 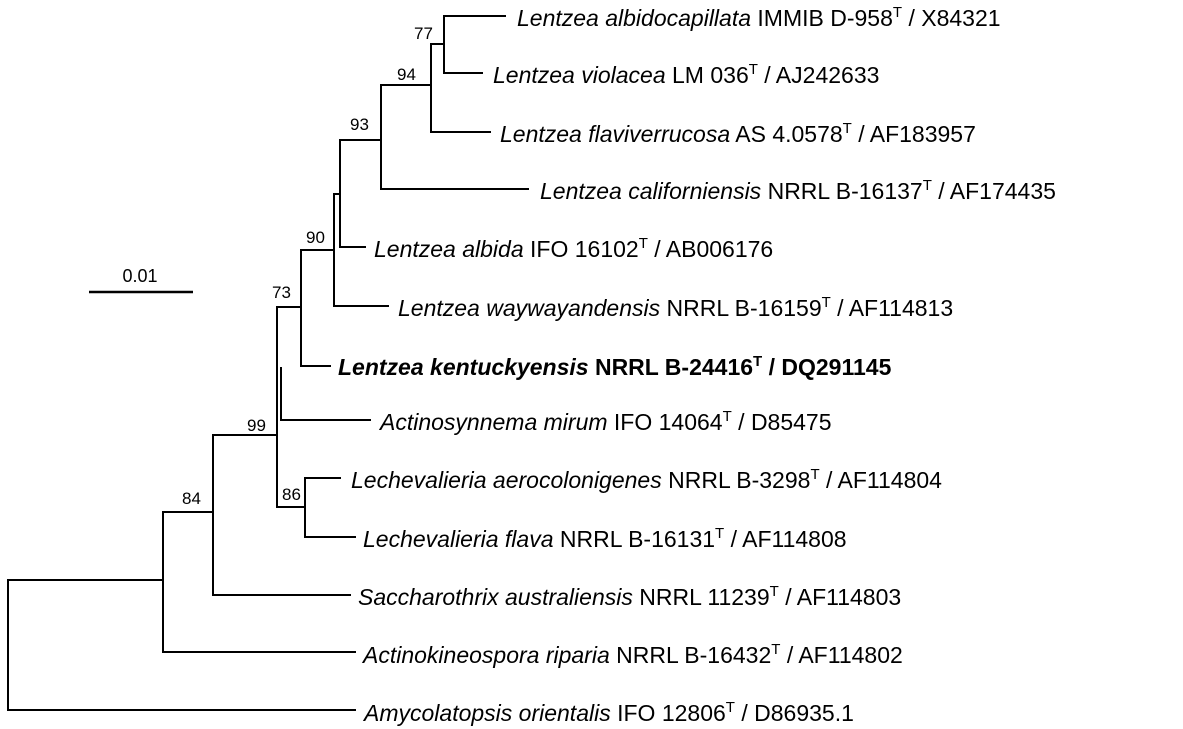 What do you see at coordinates (529, 308) in the screenshot?
I see `taxon-species-name: Lentzea waywayandensis` at bounding box center [529, 308].